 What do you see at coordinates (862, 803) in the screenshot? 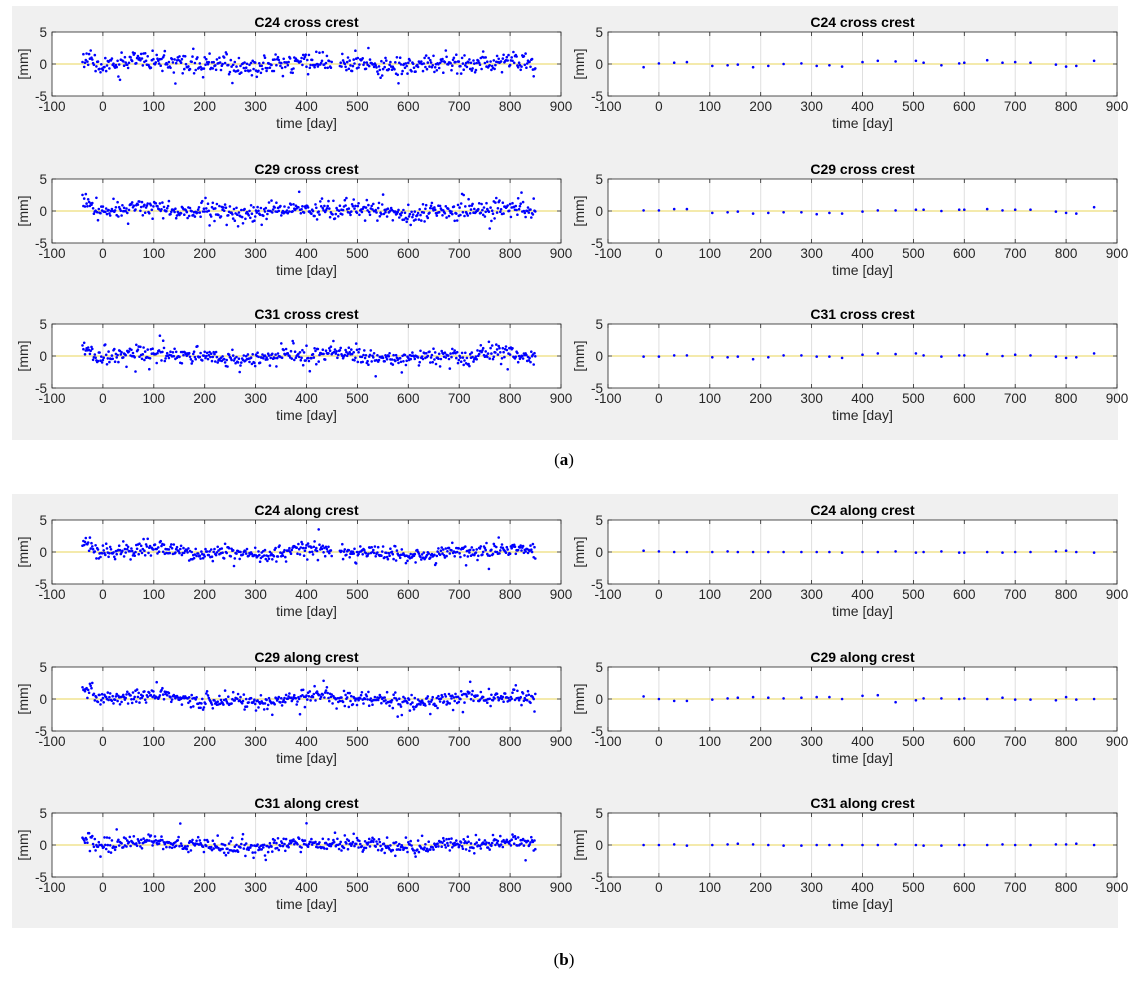
I see `subplot-title: C31 along crest` at bounding box center [862, 803].